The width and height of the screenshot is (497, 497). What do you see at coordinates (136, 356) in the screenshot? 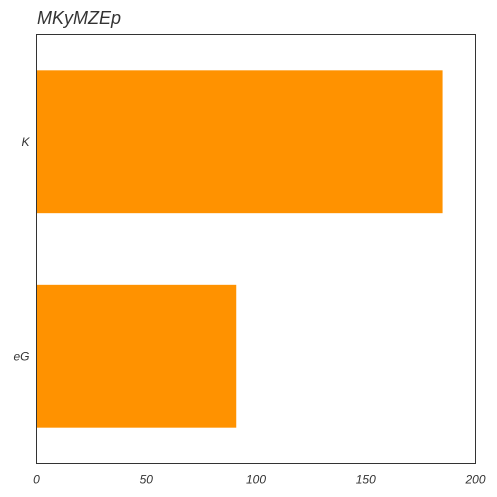
I see `bar-eG` at bounding box center [136, 356].